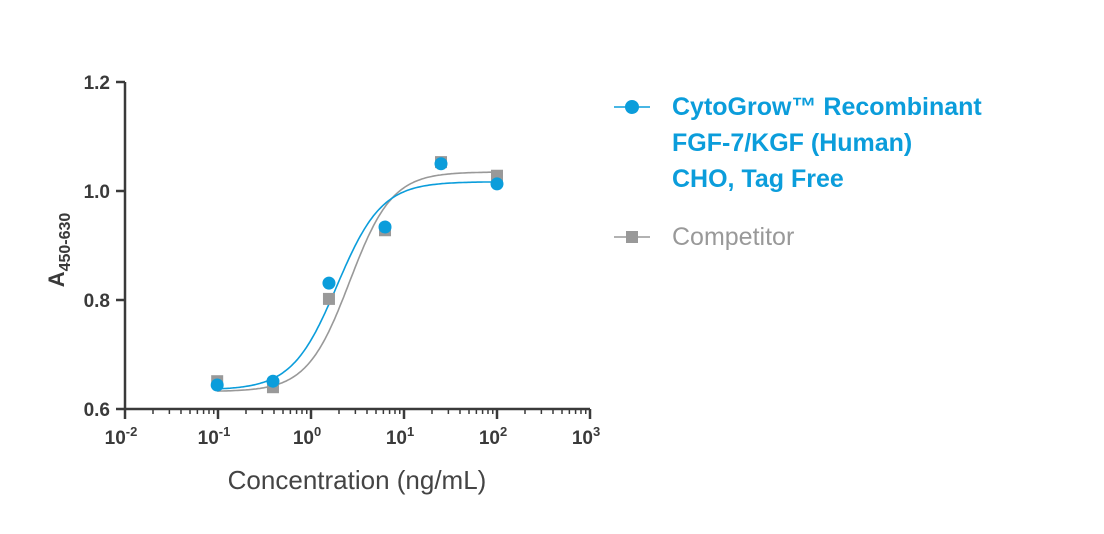 The height and width of the screenshot is (534, 1104). What do you see at coordinates (758, 179) in the screenshot?
I see `legend-label-line: CHO, Tag Free` at bounding box center [758, 179].